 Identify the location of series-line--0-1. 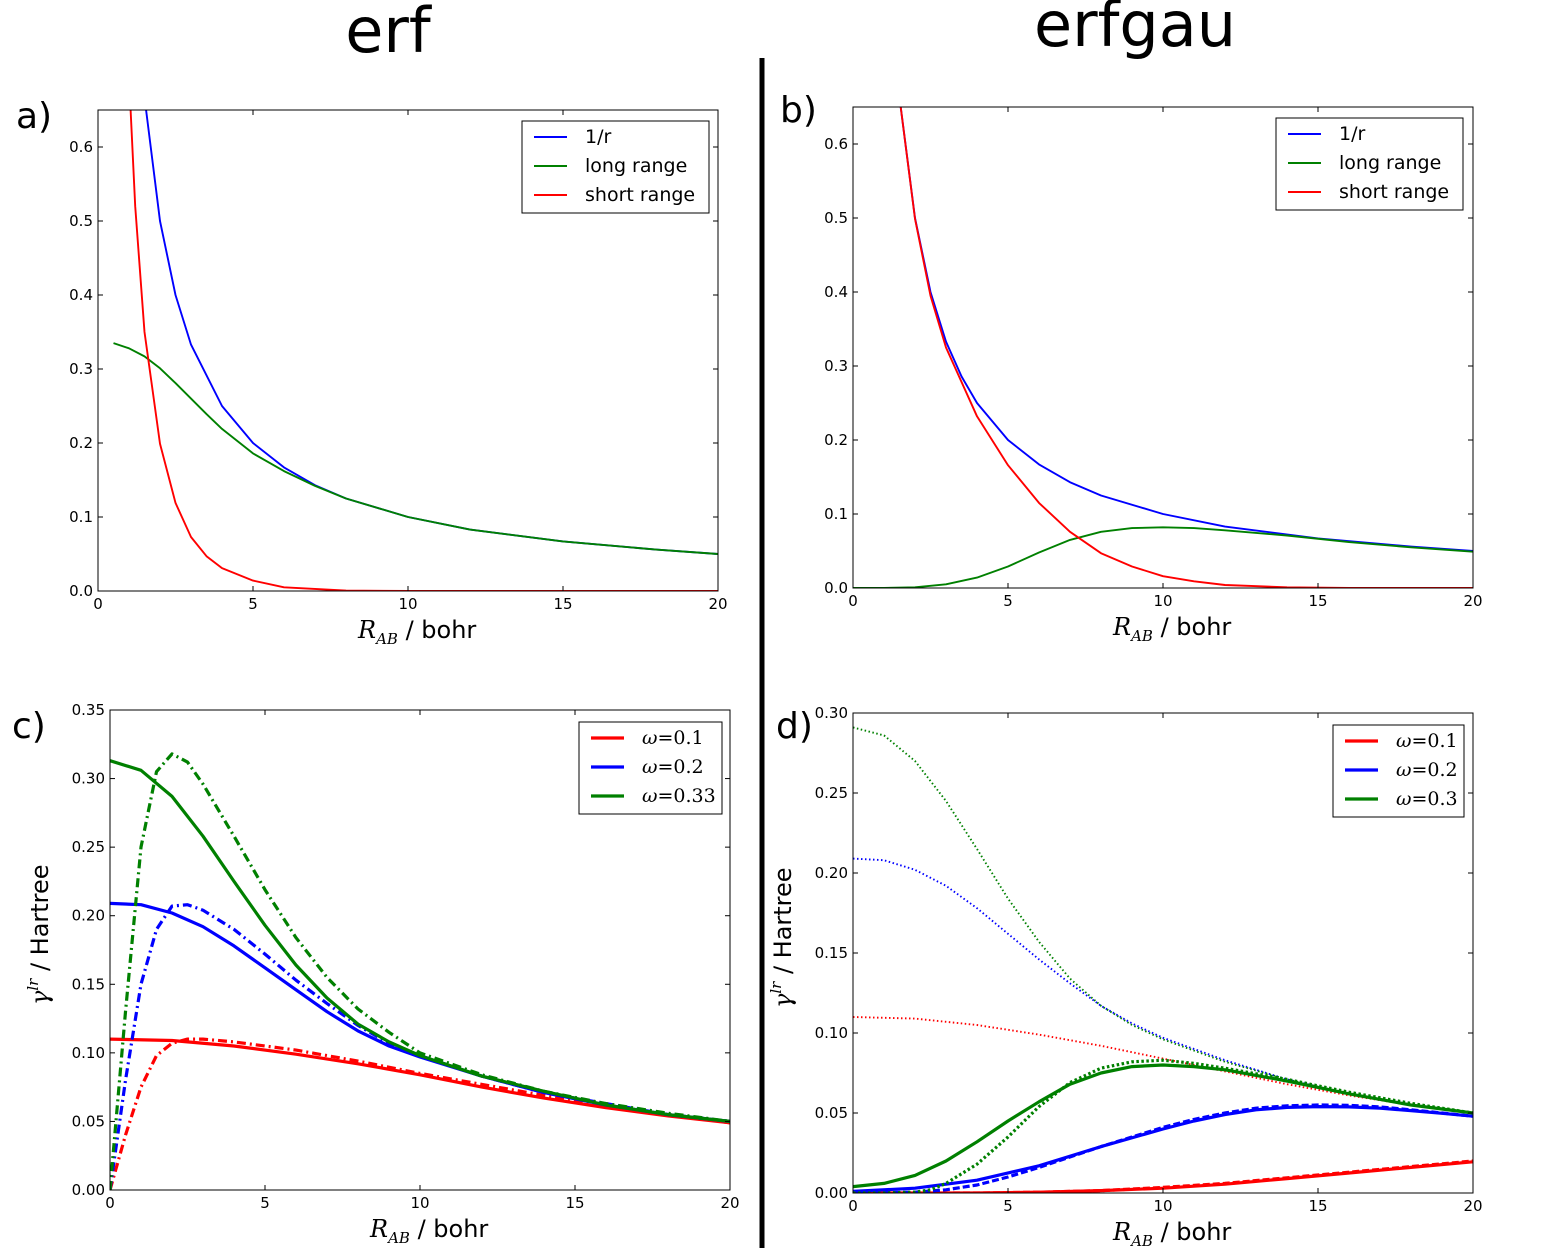
(420, 1081).